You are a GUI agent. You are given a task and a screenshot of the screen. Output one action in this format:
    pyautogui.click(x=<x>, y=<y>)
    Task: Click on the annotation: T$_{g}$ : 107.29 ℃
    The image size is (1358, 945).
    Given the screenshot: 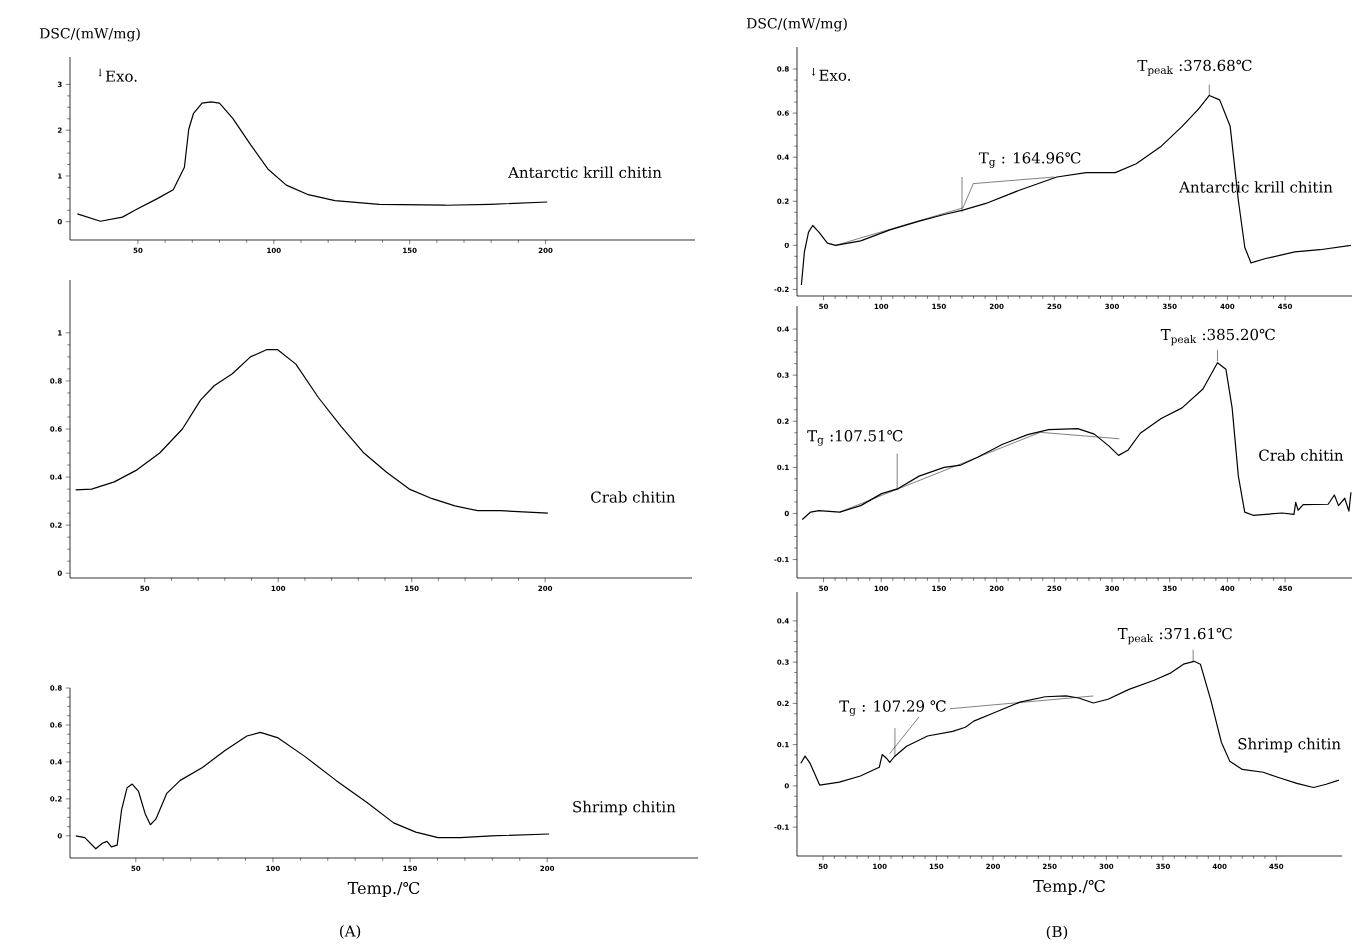 What is the action you would take?
    pyautogui.click(x=892, y=708)
    